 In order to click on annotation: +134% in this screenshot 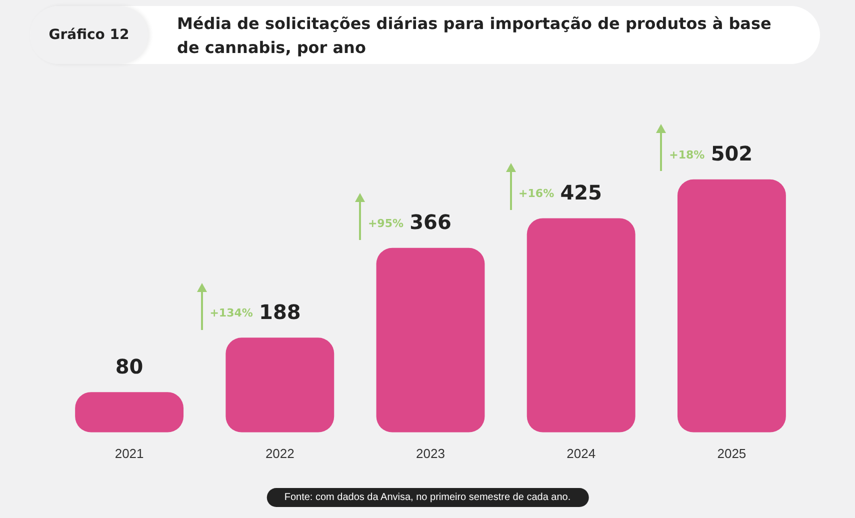, I will do `click(231, 313)`.